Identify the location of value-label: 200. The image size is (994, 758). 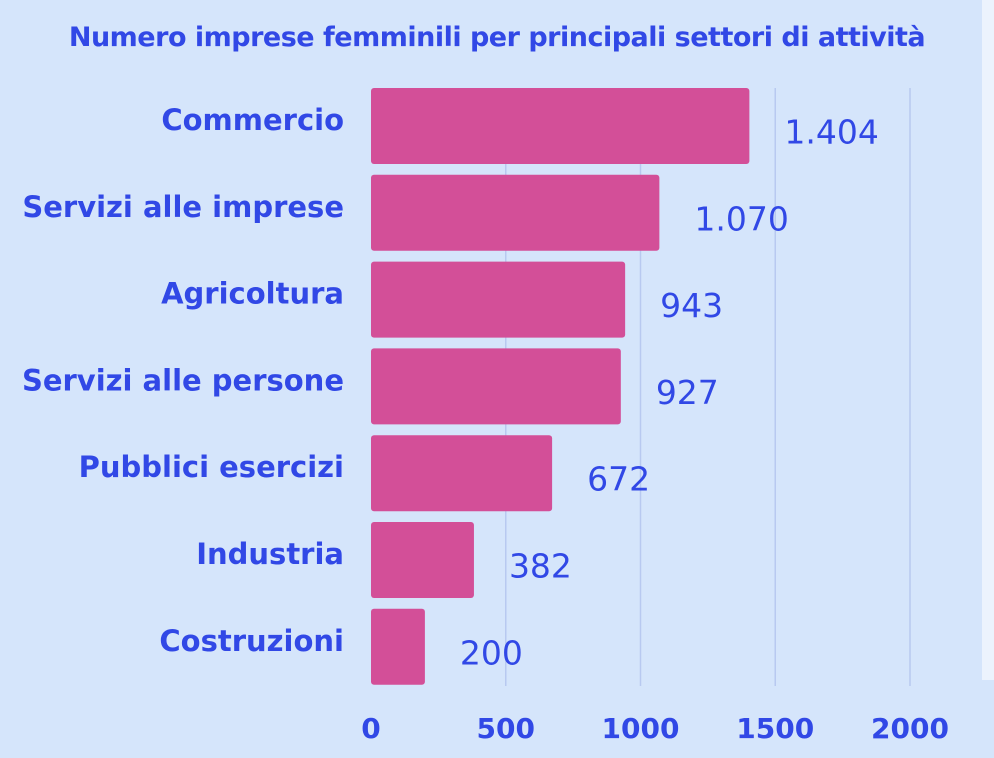
(491, 652).